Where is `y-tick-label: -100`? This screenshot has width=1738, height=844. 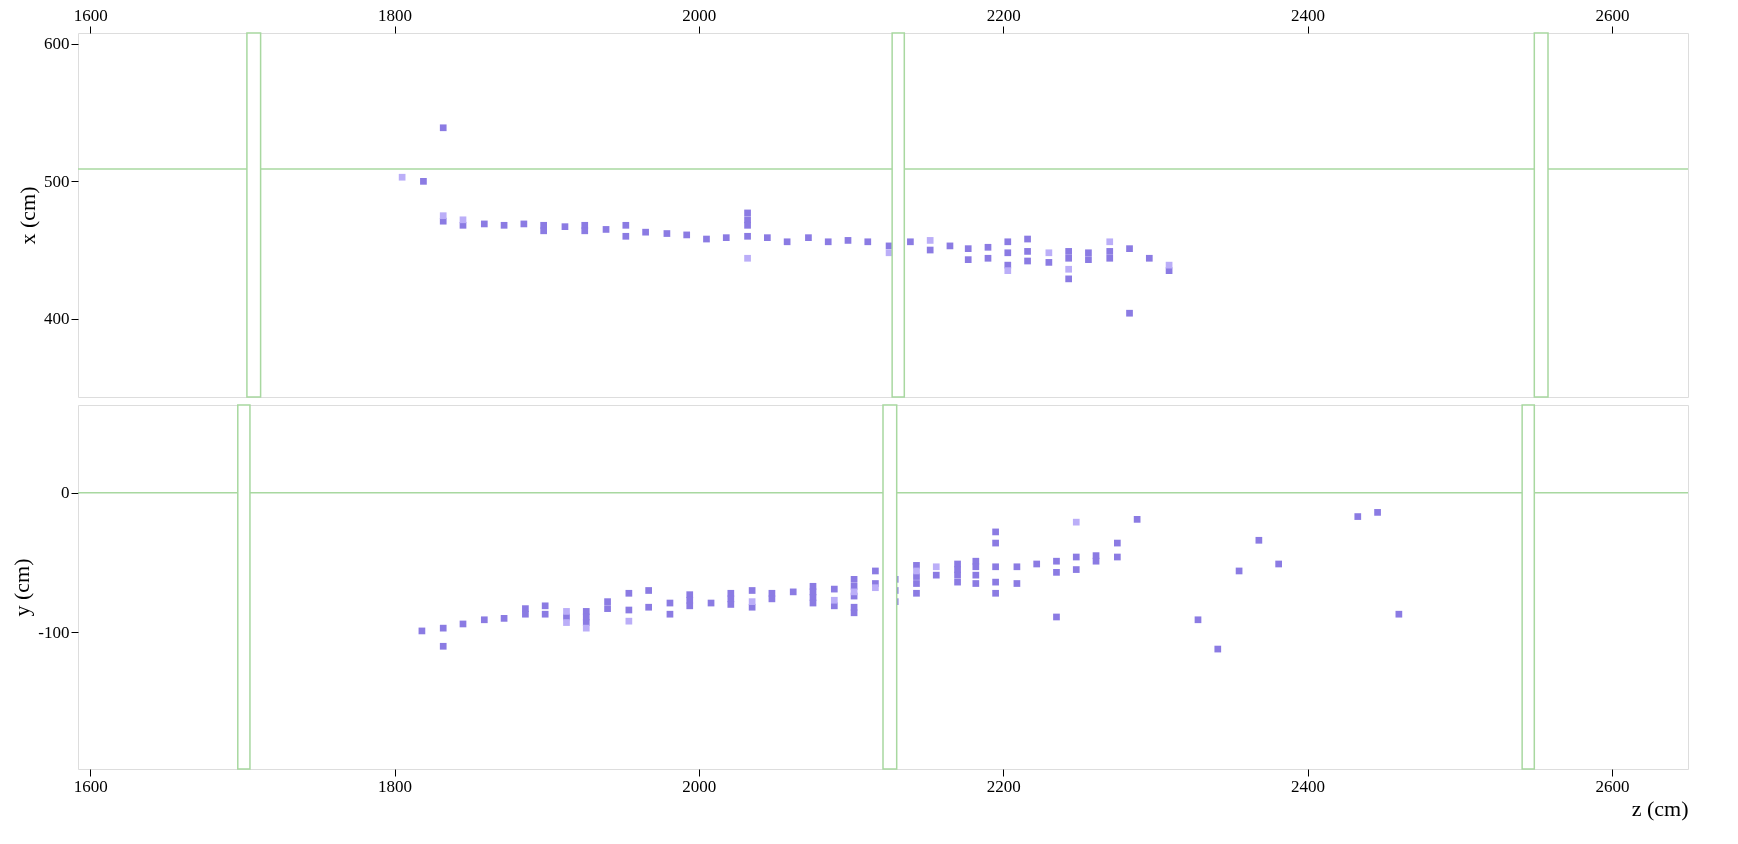
y-tick-label: -100 is located at coordinates (54, 632).